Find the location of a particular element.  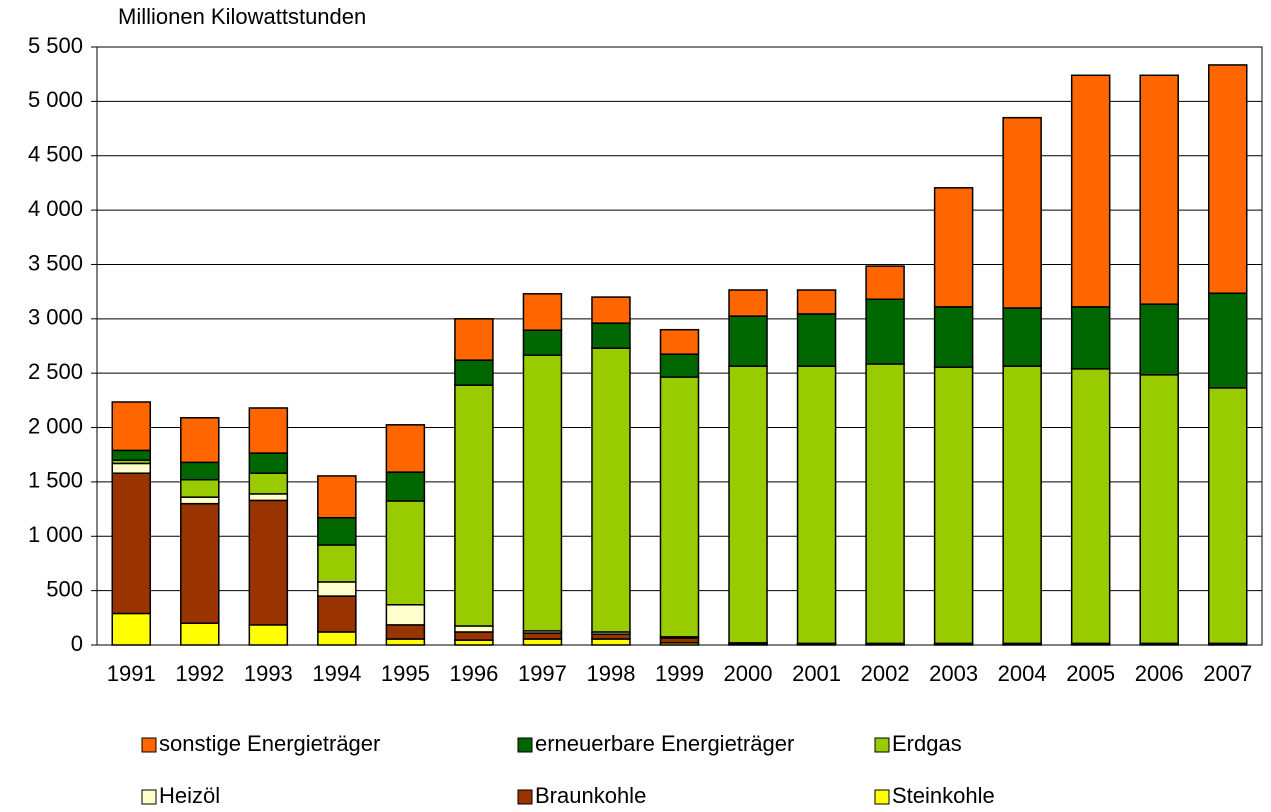

y-tick-label: 2 500 is located at coordinates (55, 371).